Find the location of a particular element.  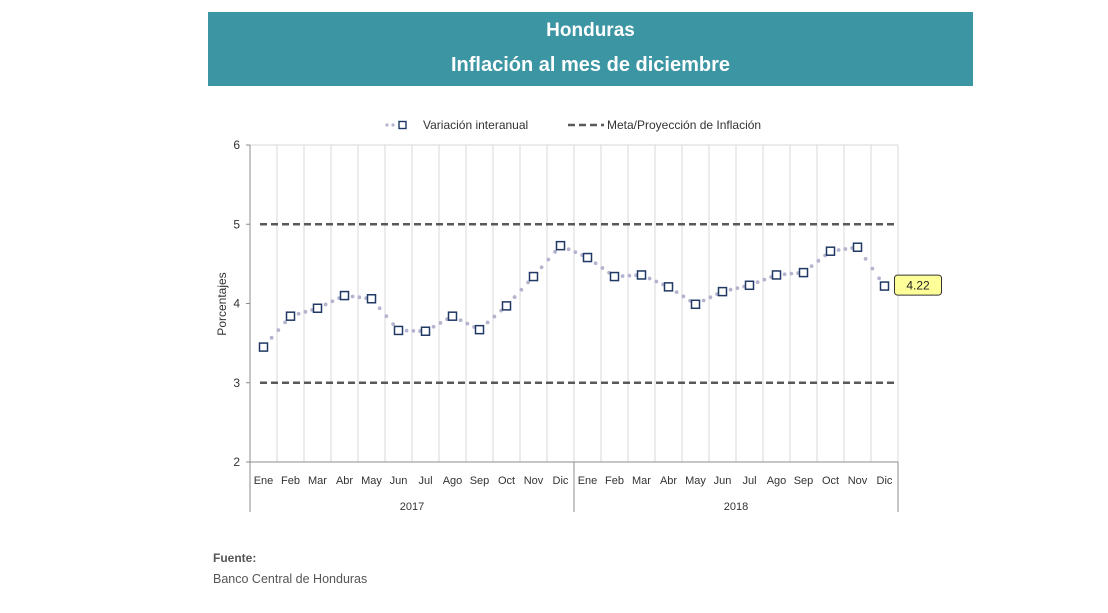

chart-title: Honduras is located at coordinates (590, 30).